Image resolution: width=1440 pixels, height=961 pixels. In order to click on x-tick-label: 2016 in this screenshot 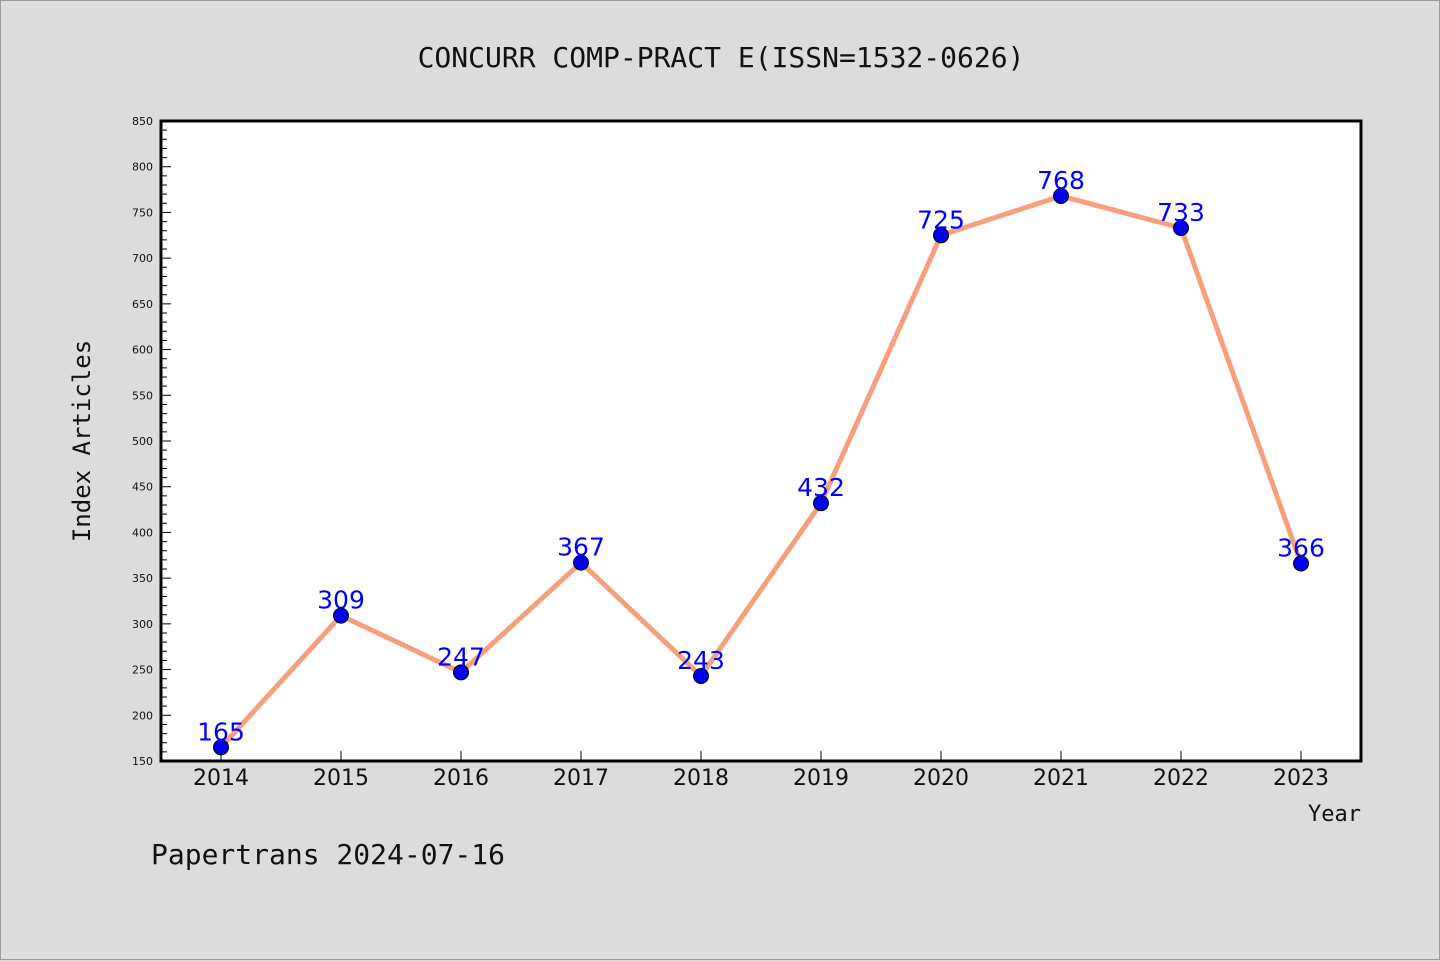, I will do `click(461, 778)`.